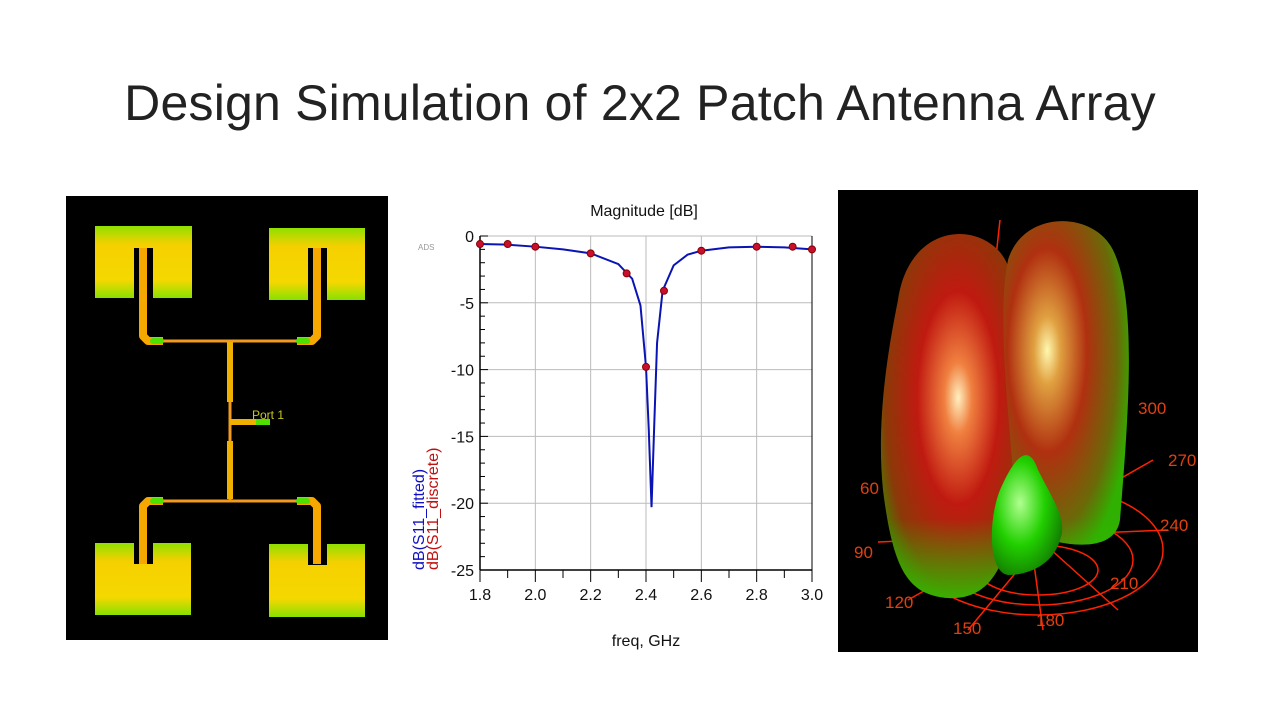  What do you see at coordinates (433, 509) in the screenshot?
I see `y-axis-label-discrete: dB(S11_discrete)` at bounding box center [433, 509].